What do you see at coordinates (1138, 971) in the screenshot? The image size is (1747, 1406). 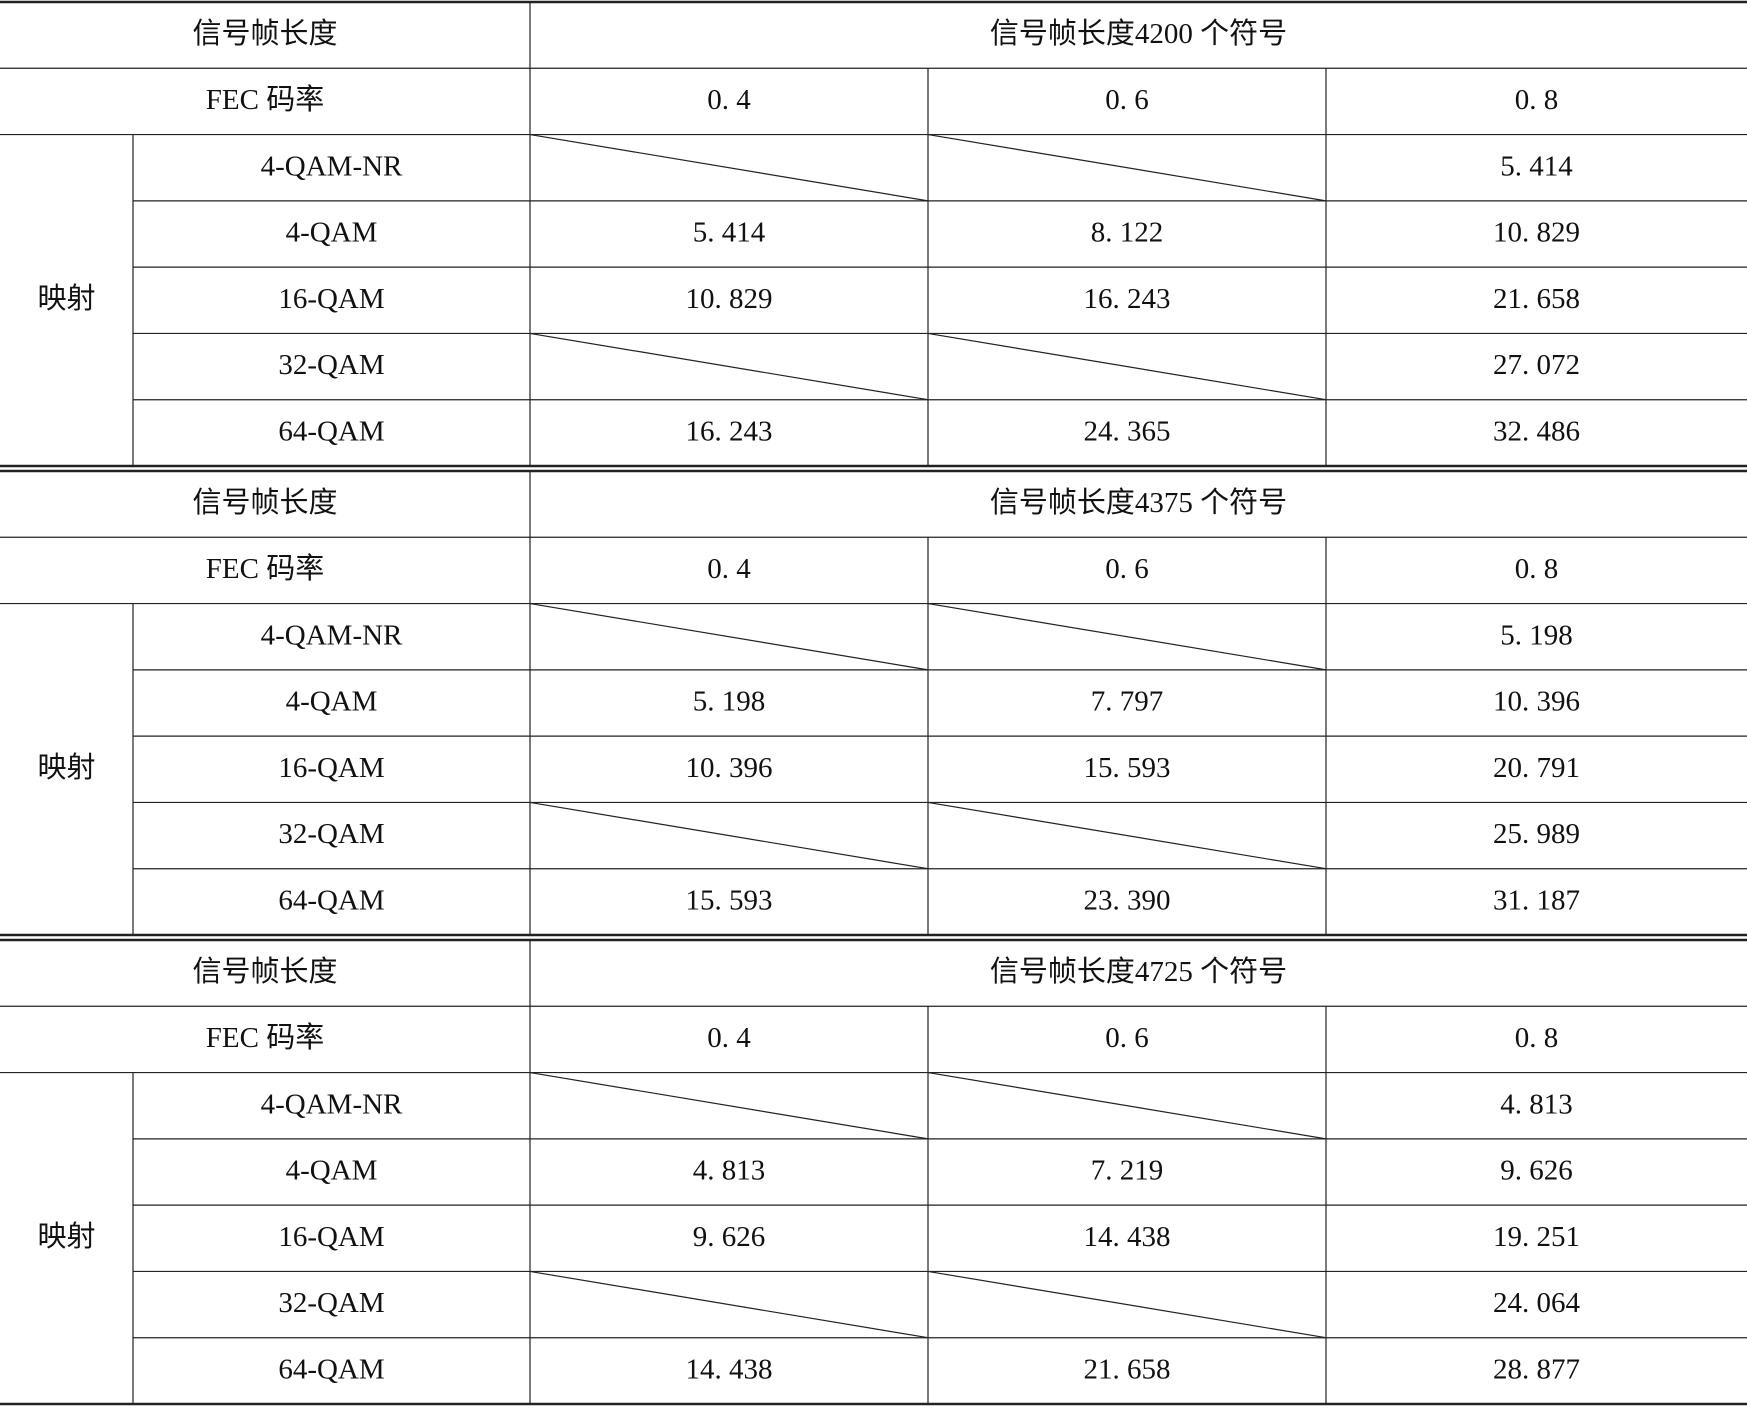 I see `header-value: 信号帧长度4725 个符号` at bounding box center [1138, 971].